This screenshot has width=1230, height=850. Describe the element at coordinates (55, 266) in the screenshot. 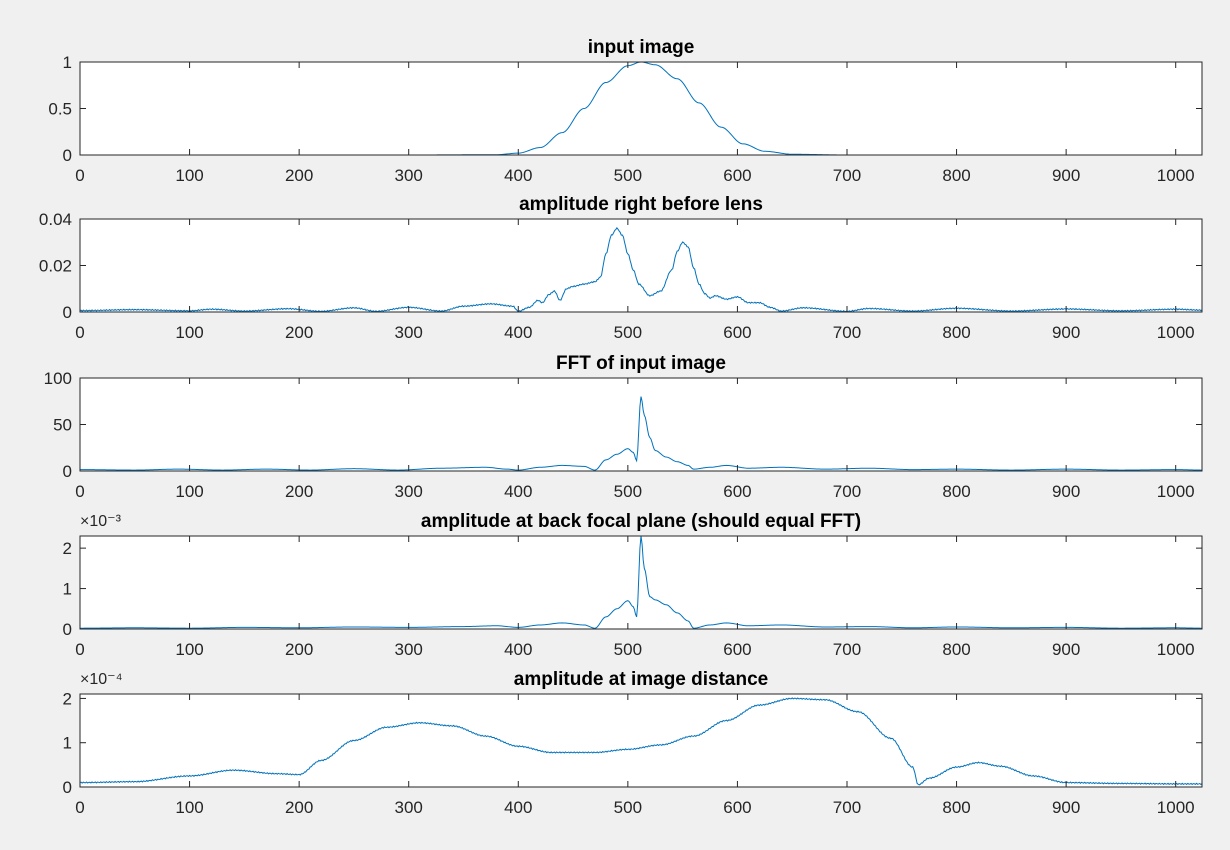

I see `y-tick-label: 0.02` at that location.